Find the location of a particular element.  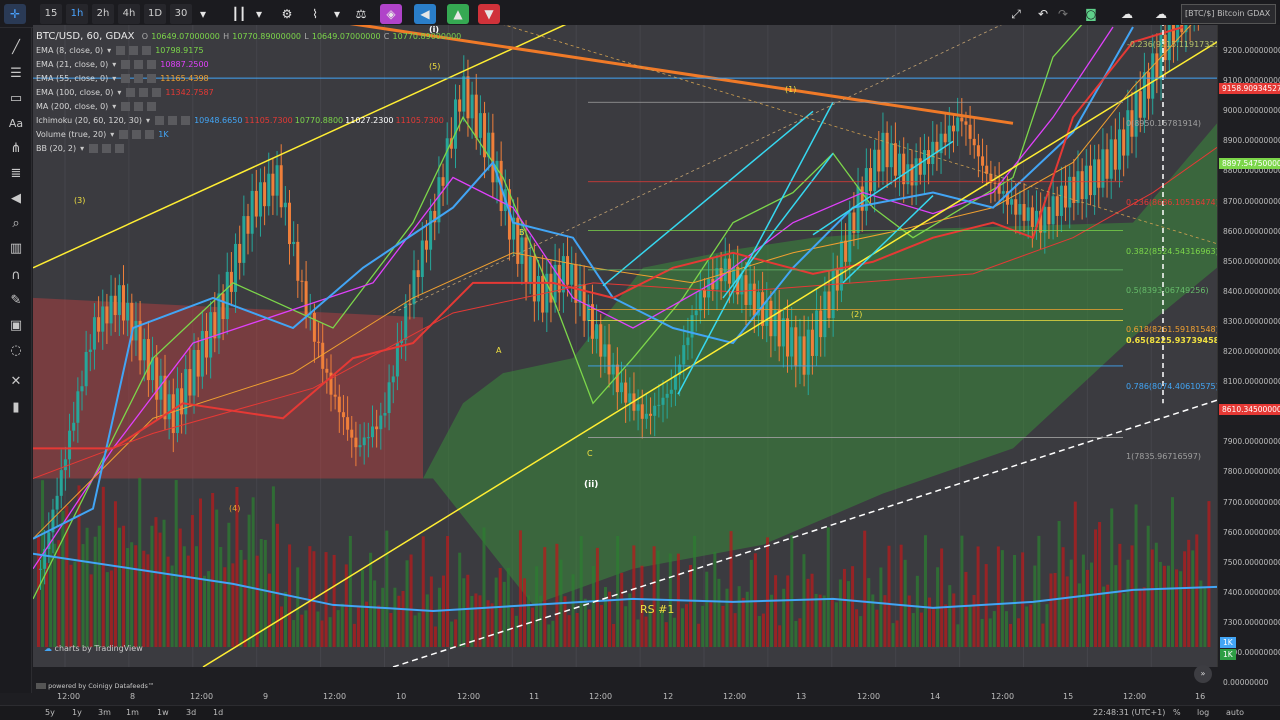

rectangle-icon: ▭ is located at coordinates (16, 98).